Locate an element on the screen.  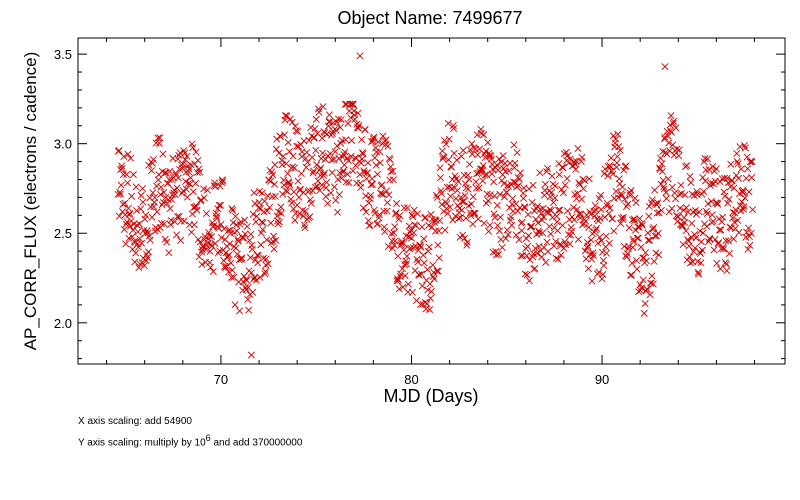
x-tick-label: 80 is located at coordinates (411, 379).